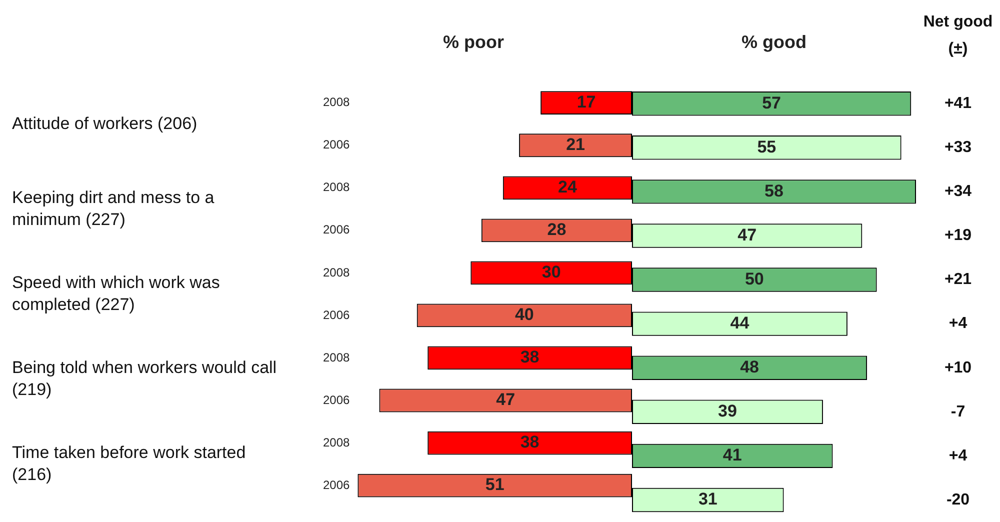 Image resolution: width=1000 pixels, height=522 pixels. I want to click on chart-title: % good, so click(774, 42).